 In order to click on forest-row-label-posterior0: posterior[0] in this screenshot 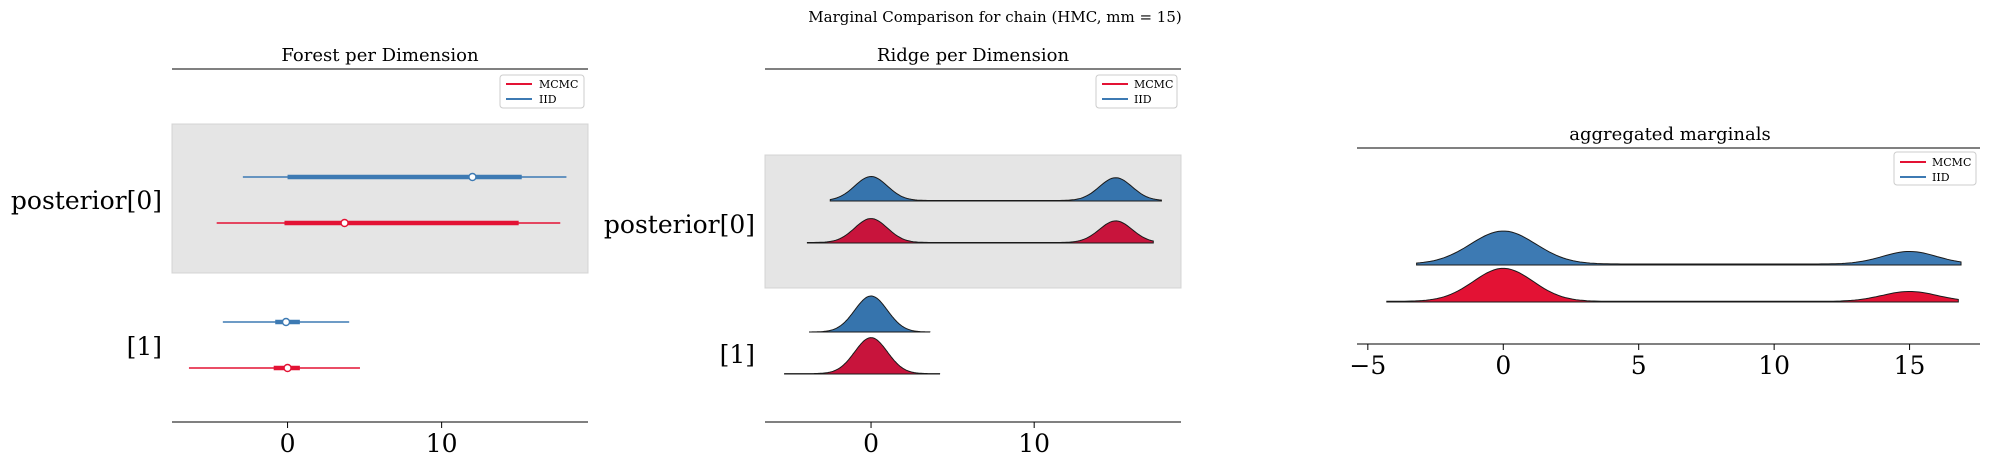, I will do `click(86, 200)`.